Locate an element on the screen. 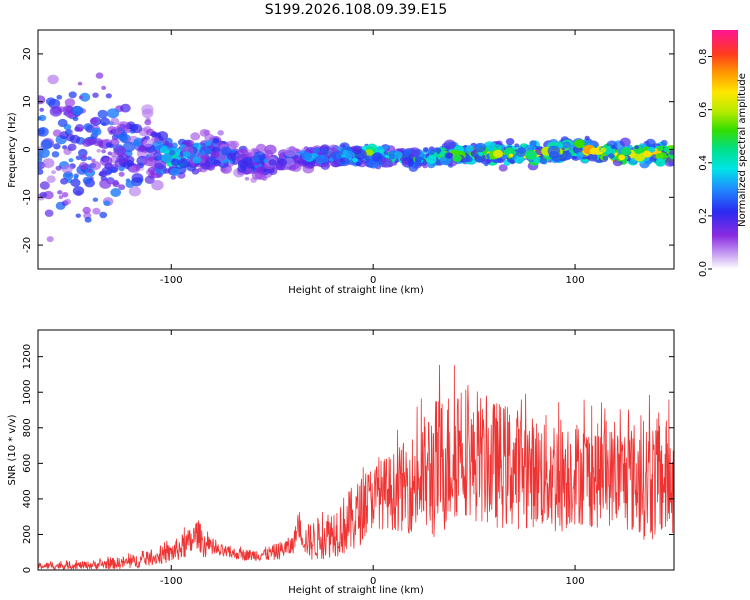  x-tick-label: 100 is located at coordinates (575, 280).